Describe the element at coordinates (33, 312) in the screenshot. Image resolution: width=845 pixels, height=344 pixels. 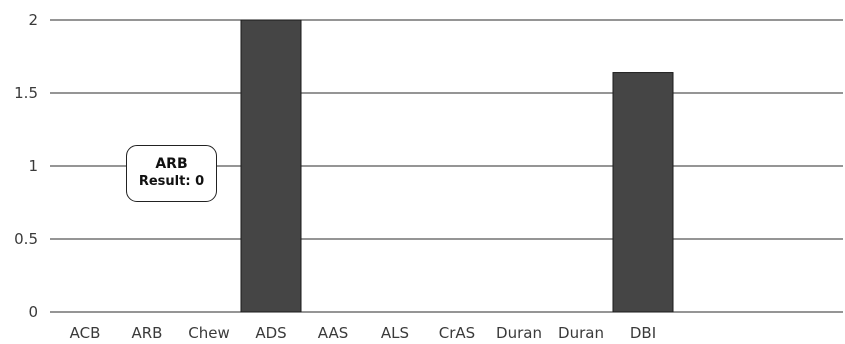
I see `y-tick-label: 0` at that location.